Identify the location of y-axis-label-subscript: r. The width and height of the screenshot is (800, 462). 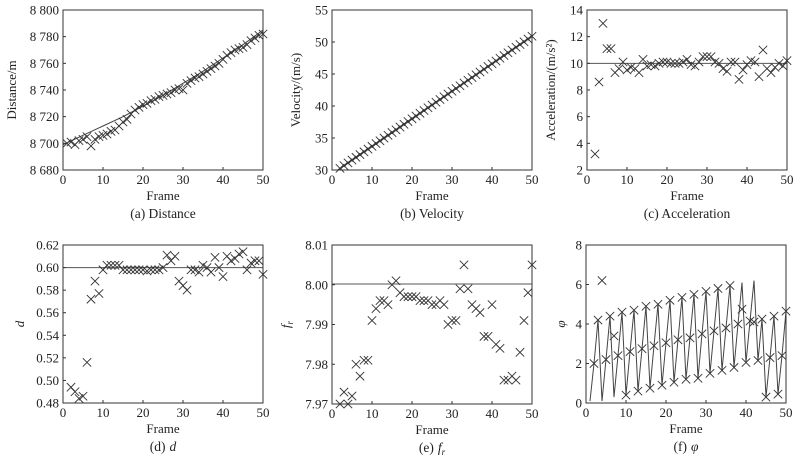
(290, 322).